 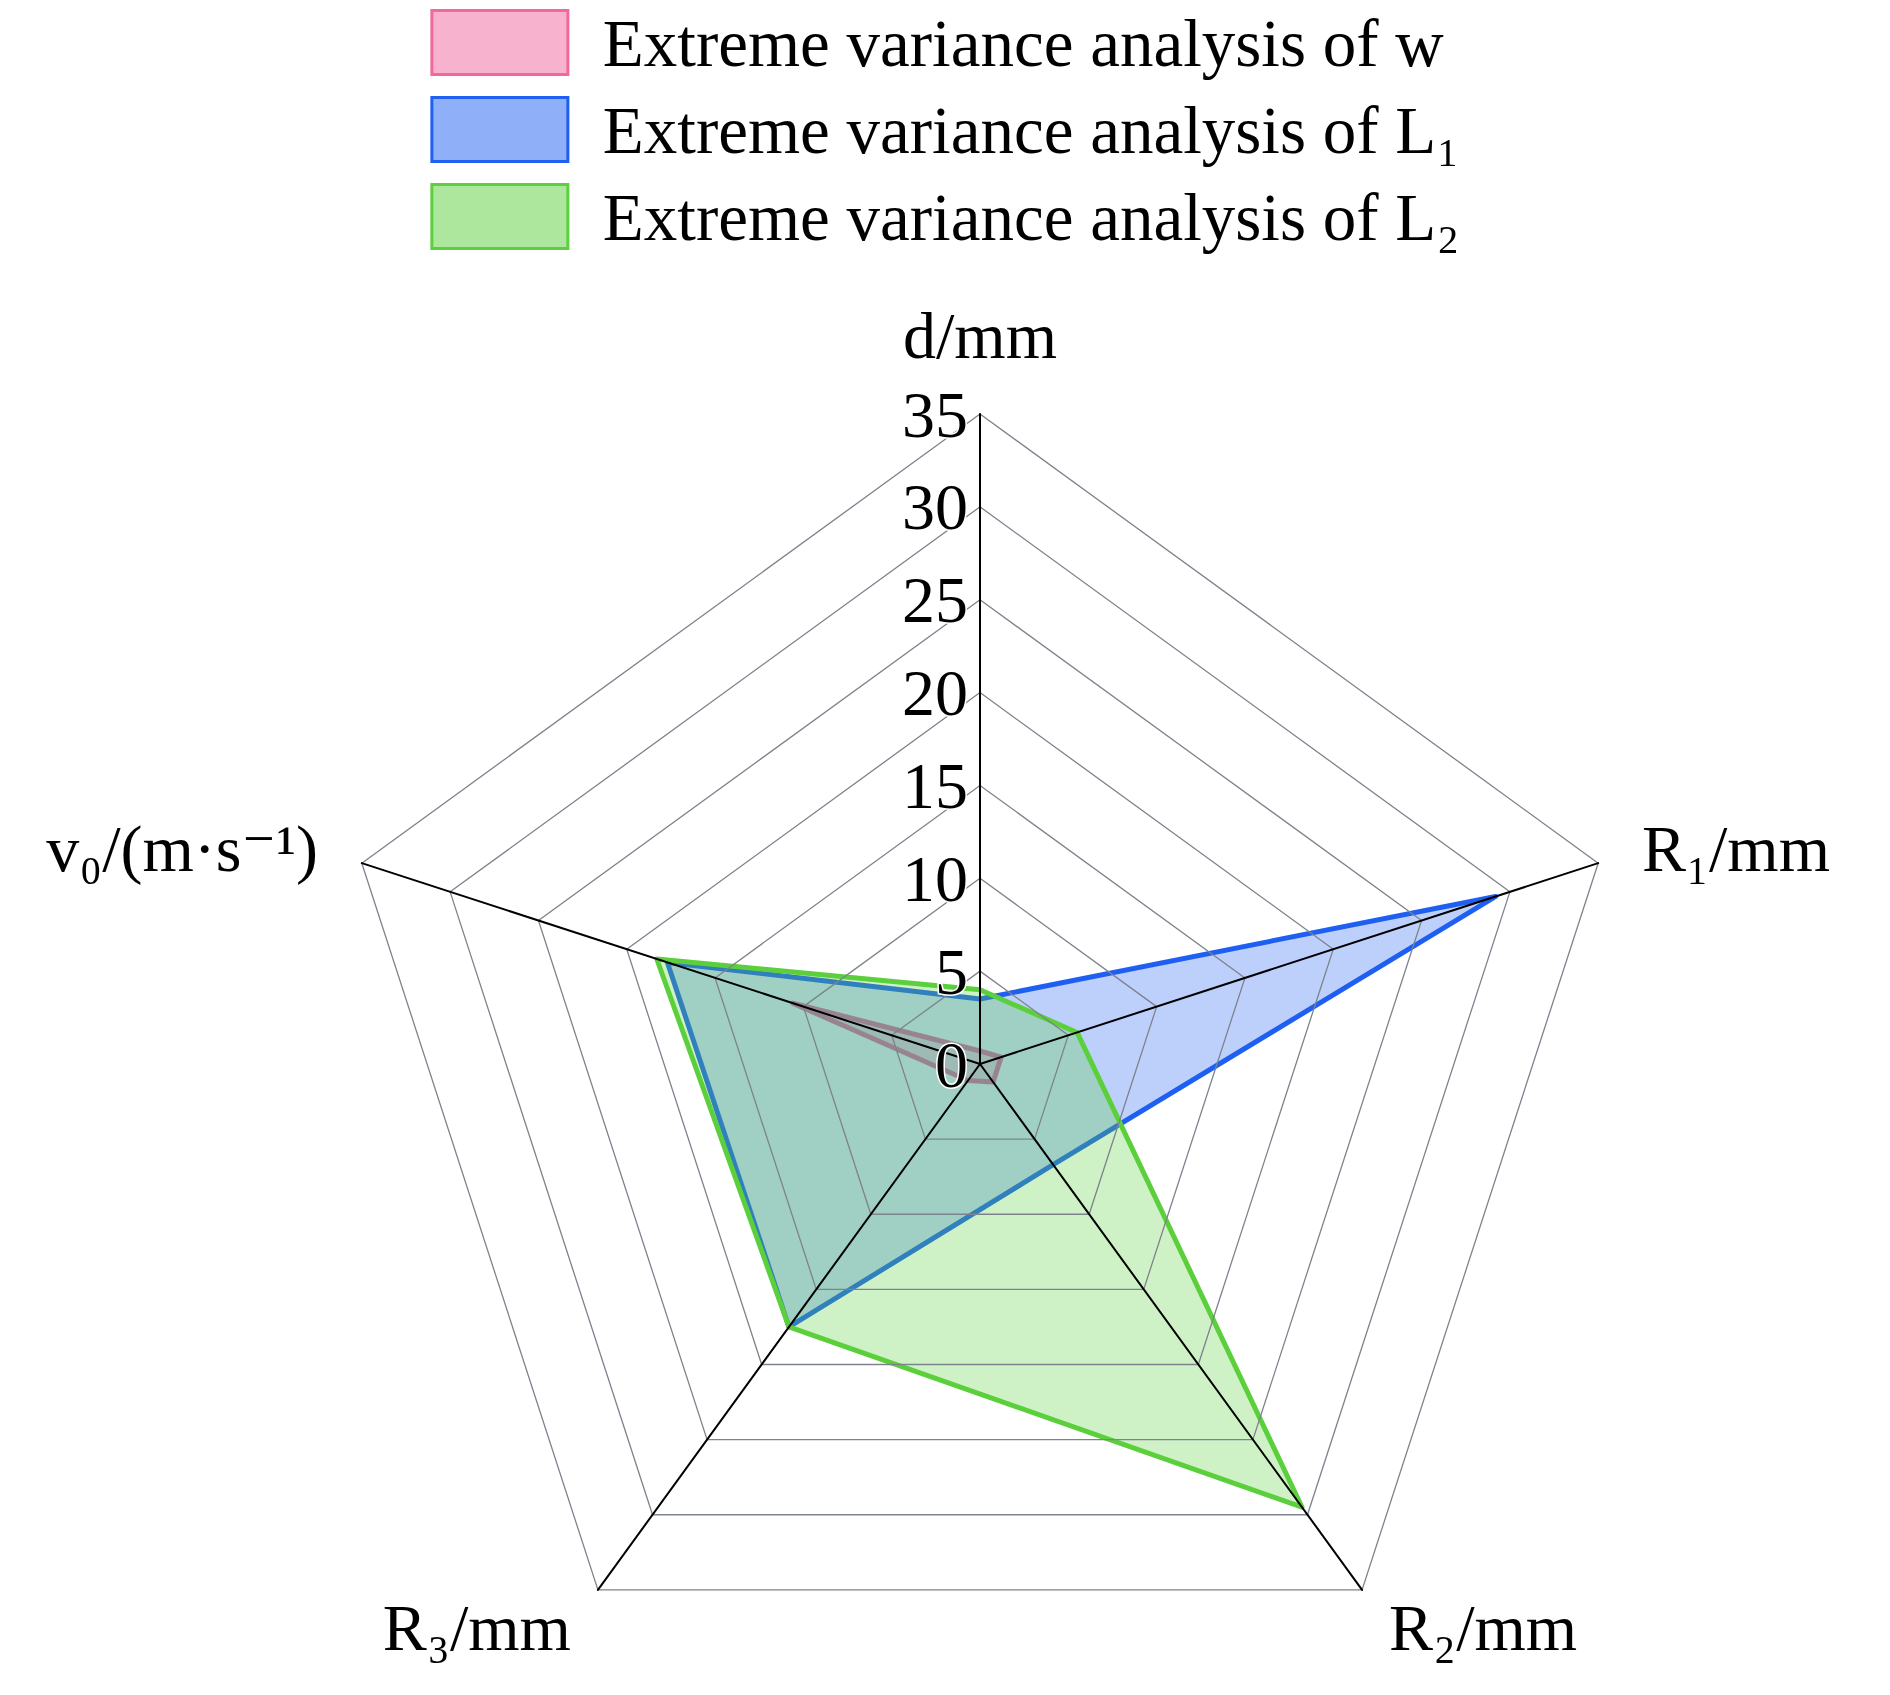 I want to click on y-tick-label: 15, so click(x=935, y=785).